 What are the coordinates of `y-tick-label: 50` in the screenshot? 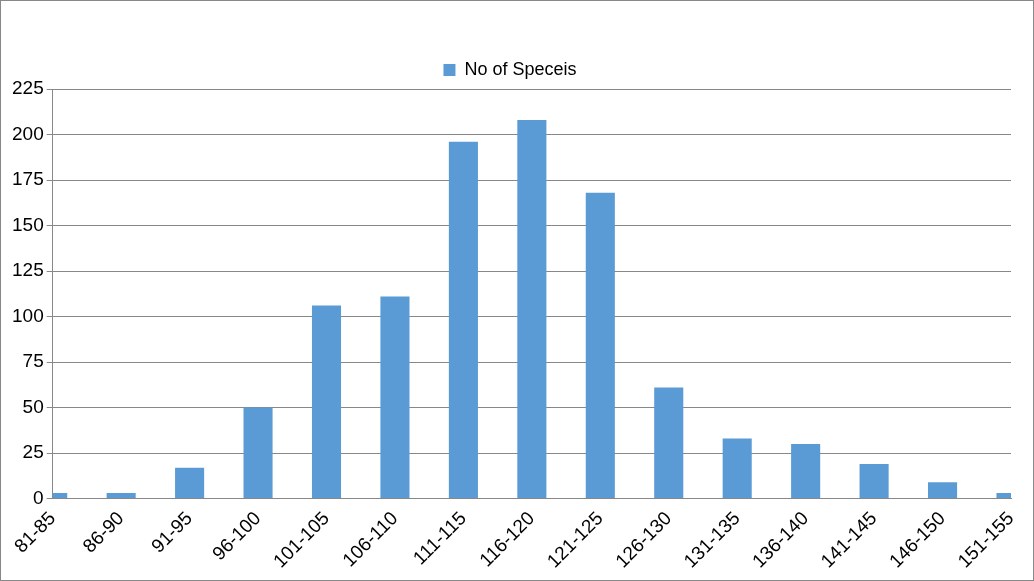 It's located at (33, 406).